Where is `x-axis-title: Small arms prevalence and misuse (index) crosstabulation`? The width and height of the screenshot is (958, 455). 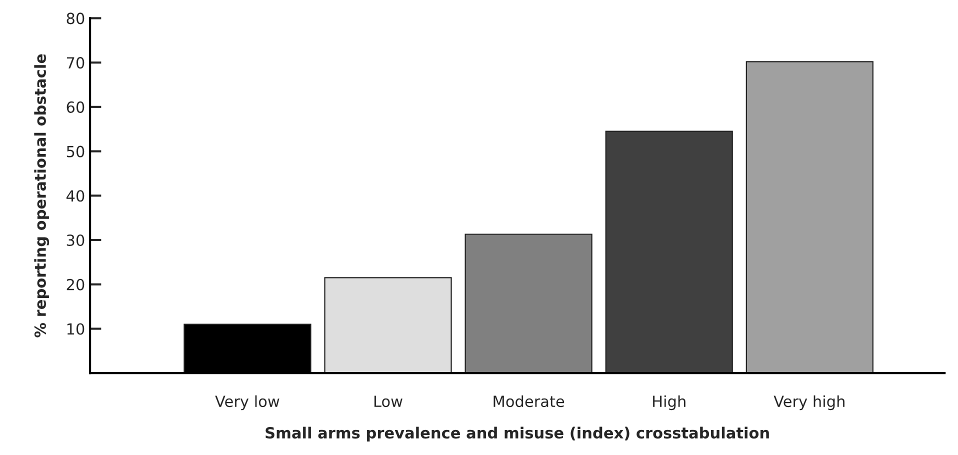 x-axis-title: Small arms prevalence and misuse (index) crosstabulation is located at coordinates (517, 434).